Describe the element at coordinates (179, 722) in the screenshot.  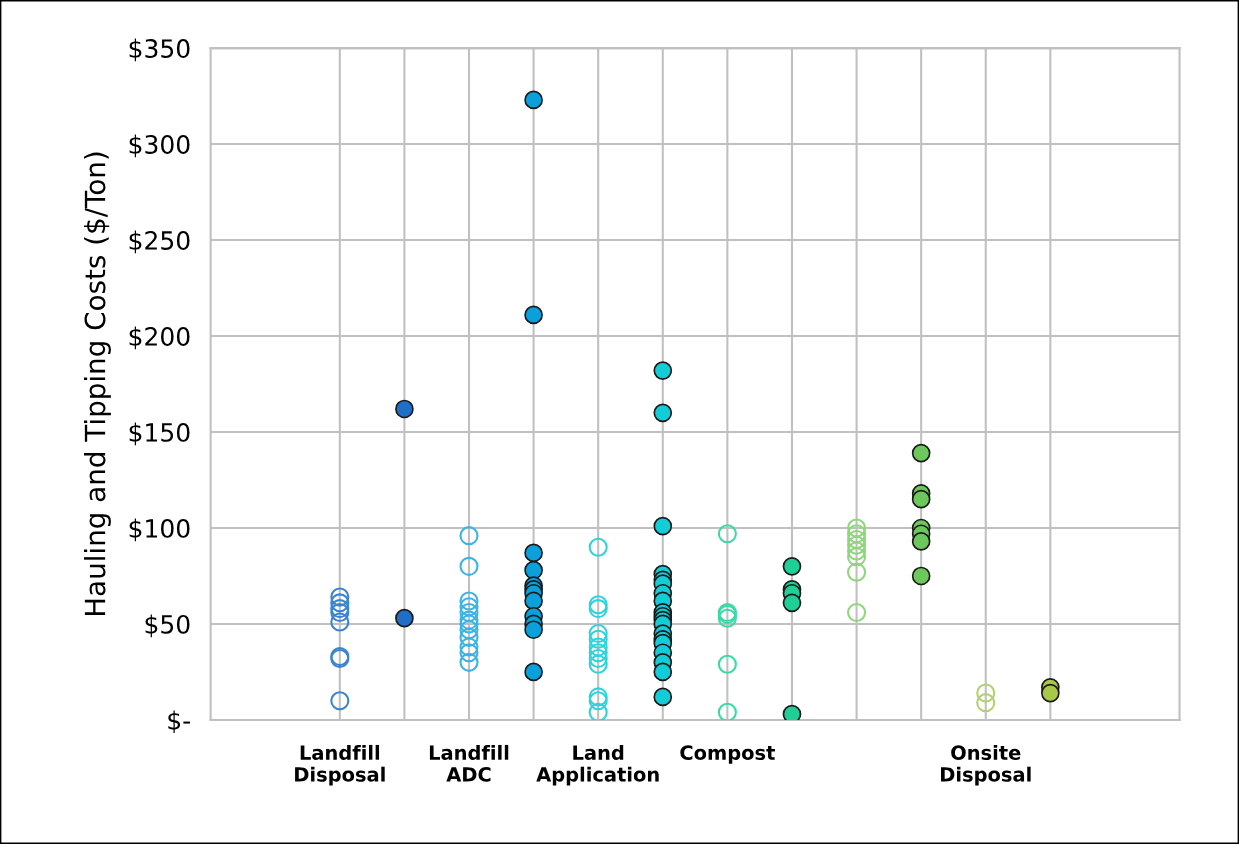
I see `y-tick-label: $-` at that location.